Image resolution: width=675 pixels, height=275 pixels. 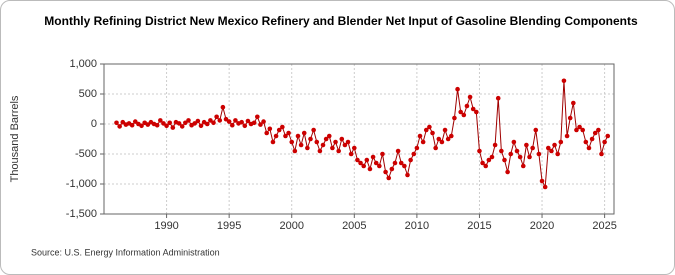 I want to click on x-tick-label: 2005, so click(x=354, y=226).